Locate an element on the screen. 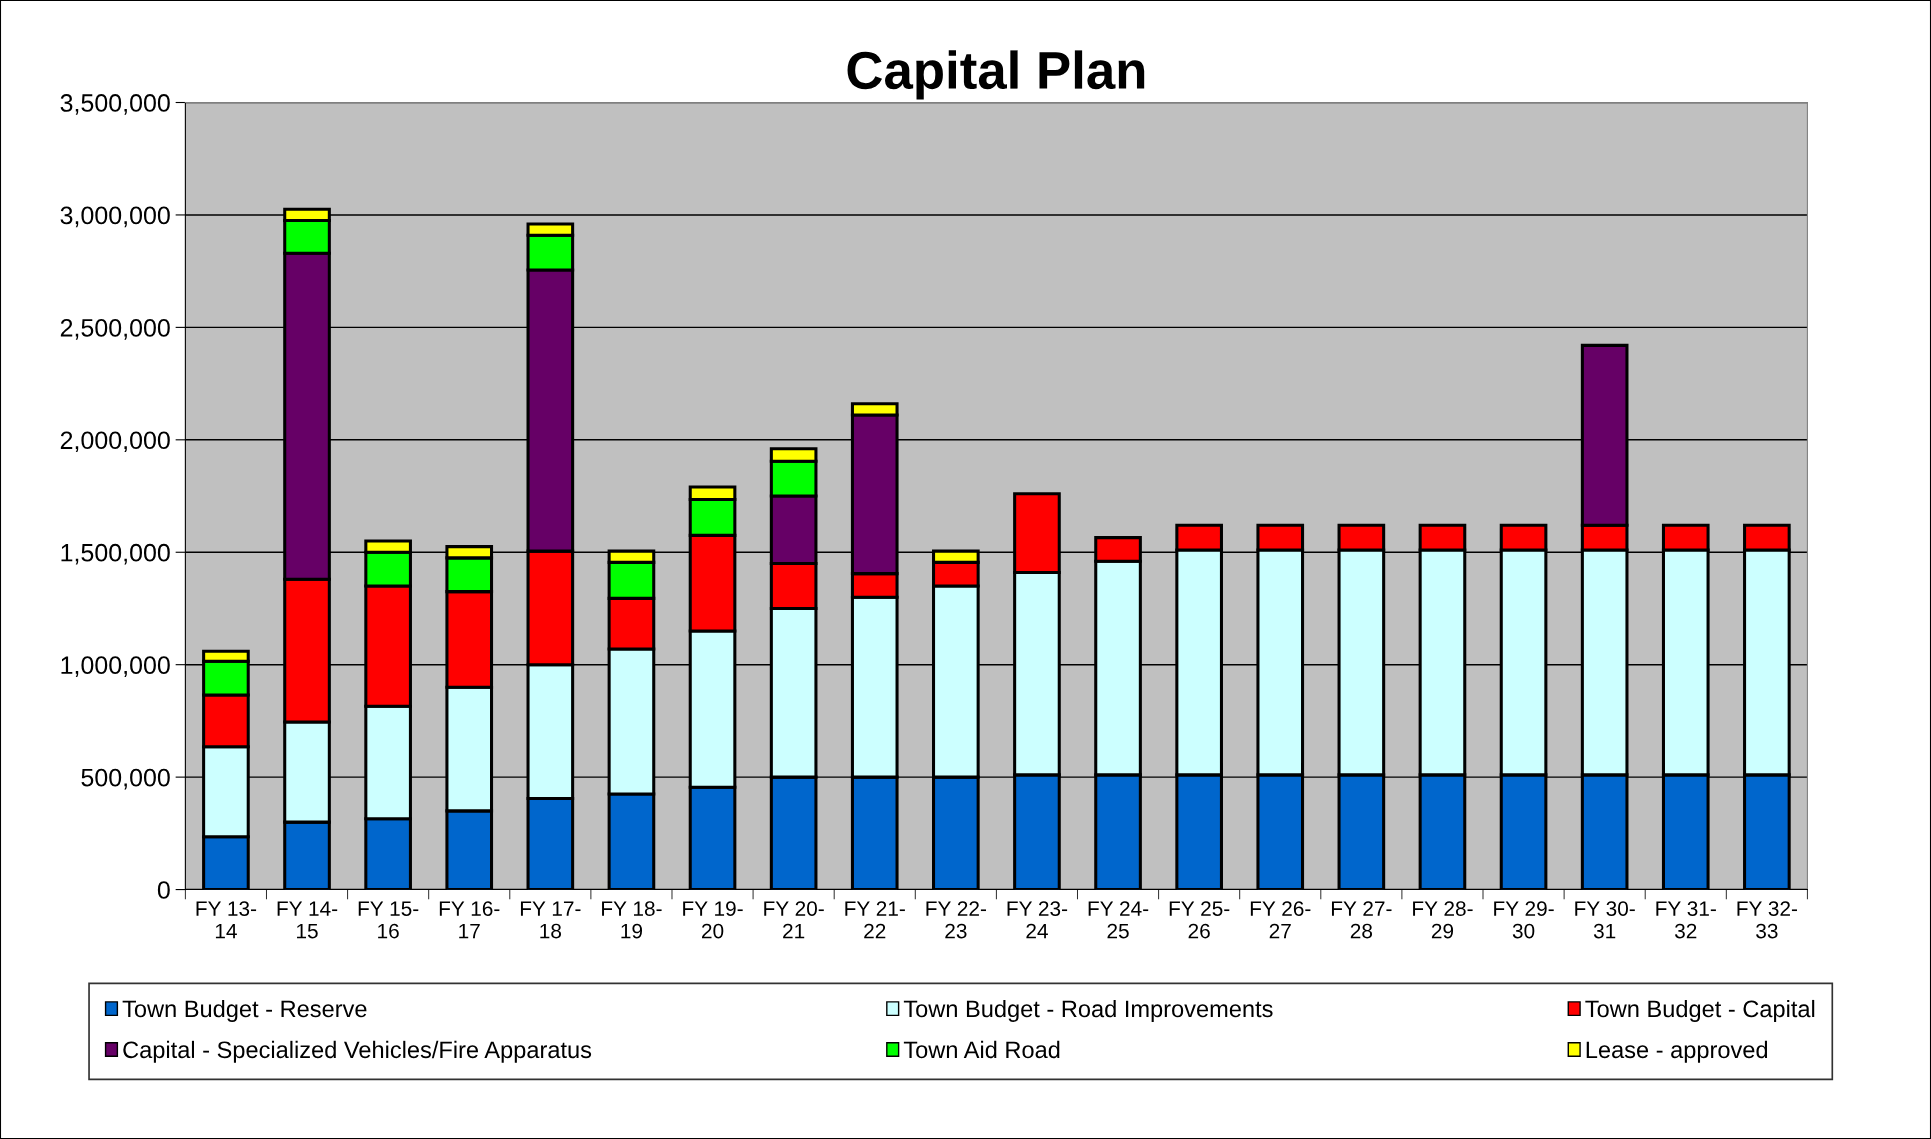 The width and height of the screenshot is (1931, 1139). legend-label: Capital - Specialized Vehicles/Fire Apparatus is located at coordinates (357, 1051).